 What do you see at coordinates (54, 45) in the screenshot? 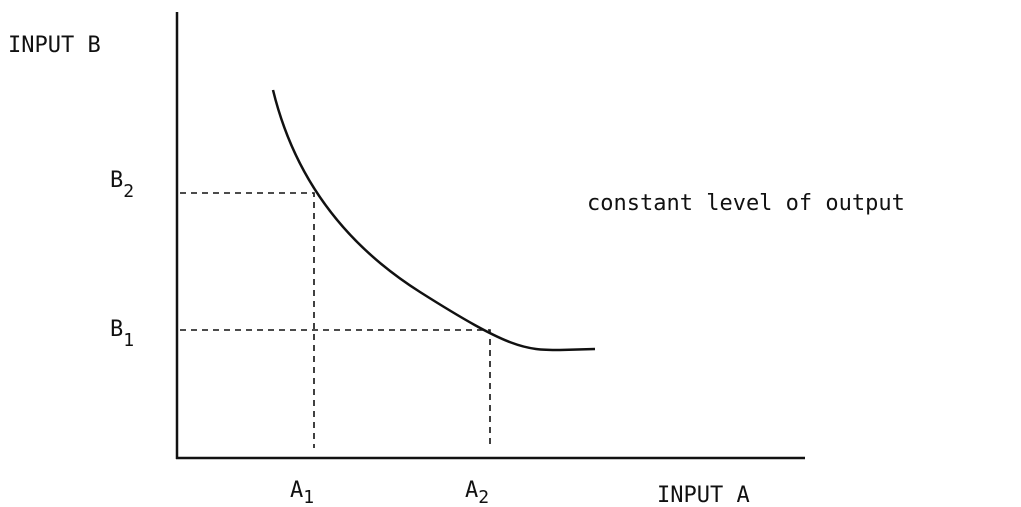
I see `y-axis-label: INPUT B` at bounding box center [54, 45].